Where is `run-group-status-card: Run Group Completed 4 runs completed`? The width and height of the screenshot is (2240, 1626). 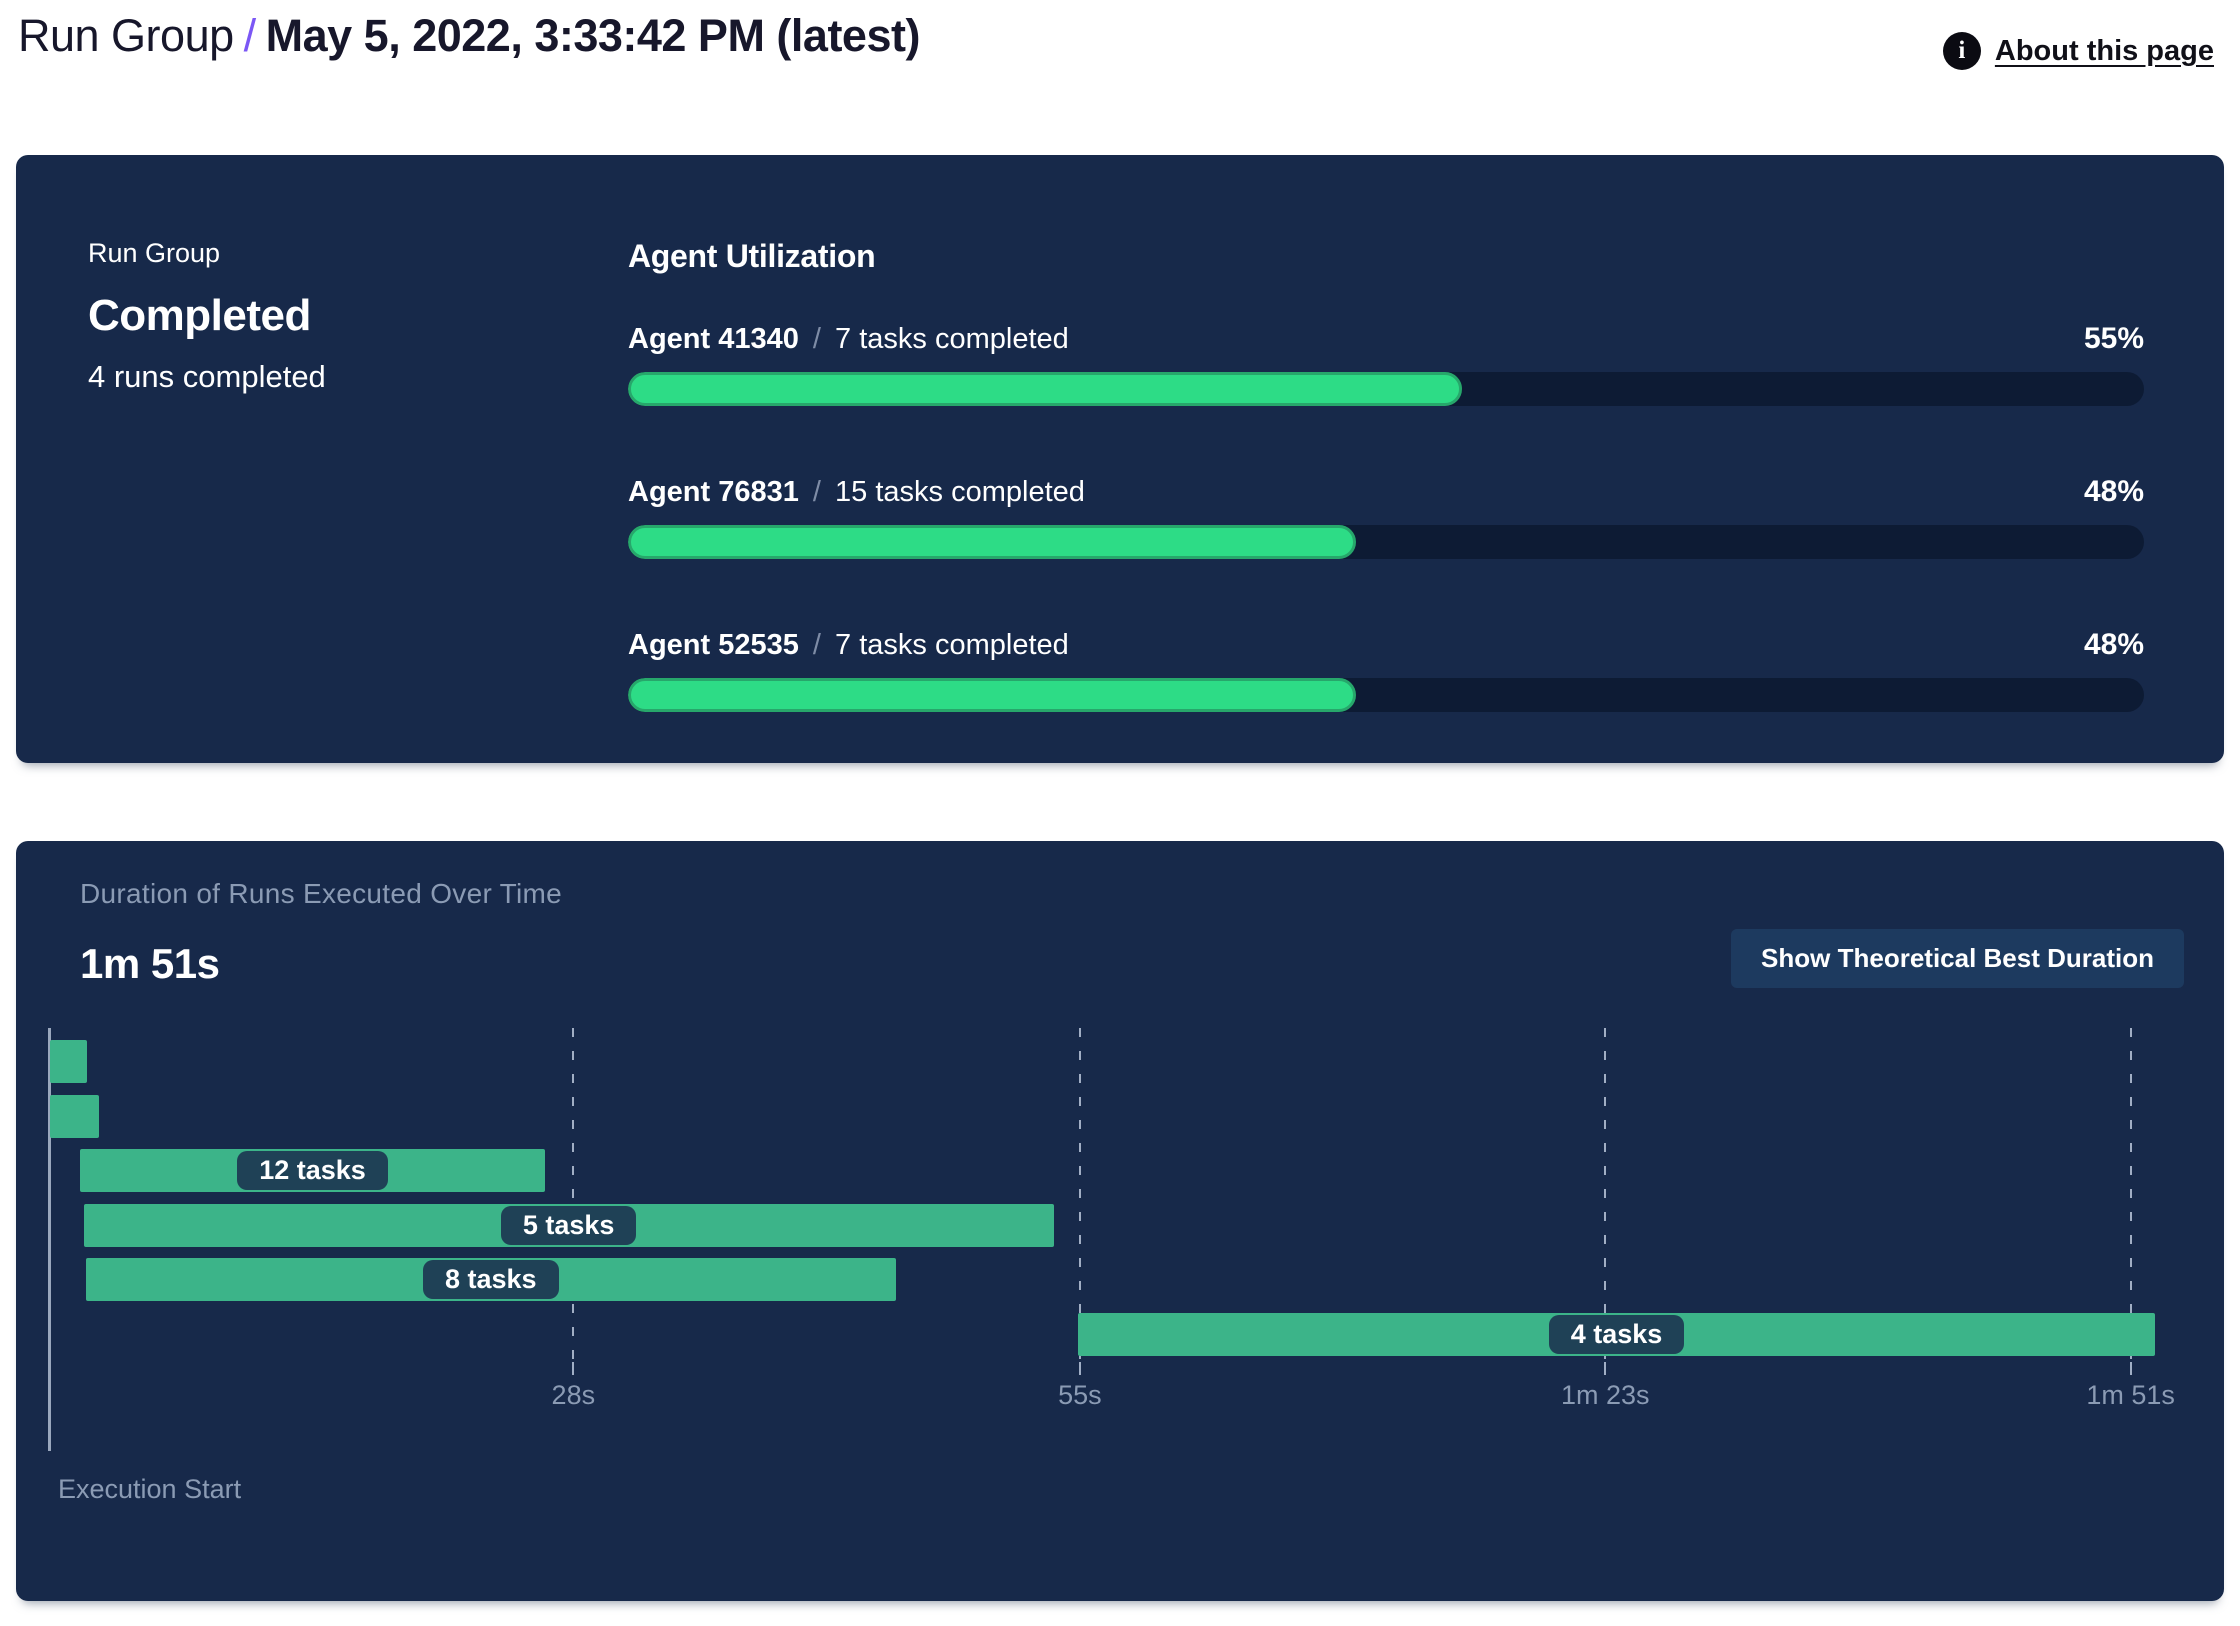 run-group-status-card: Run Group Completed 4 runs completed is located at coordinates (358, 475).